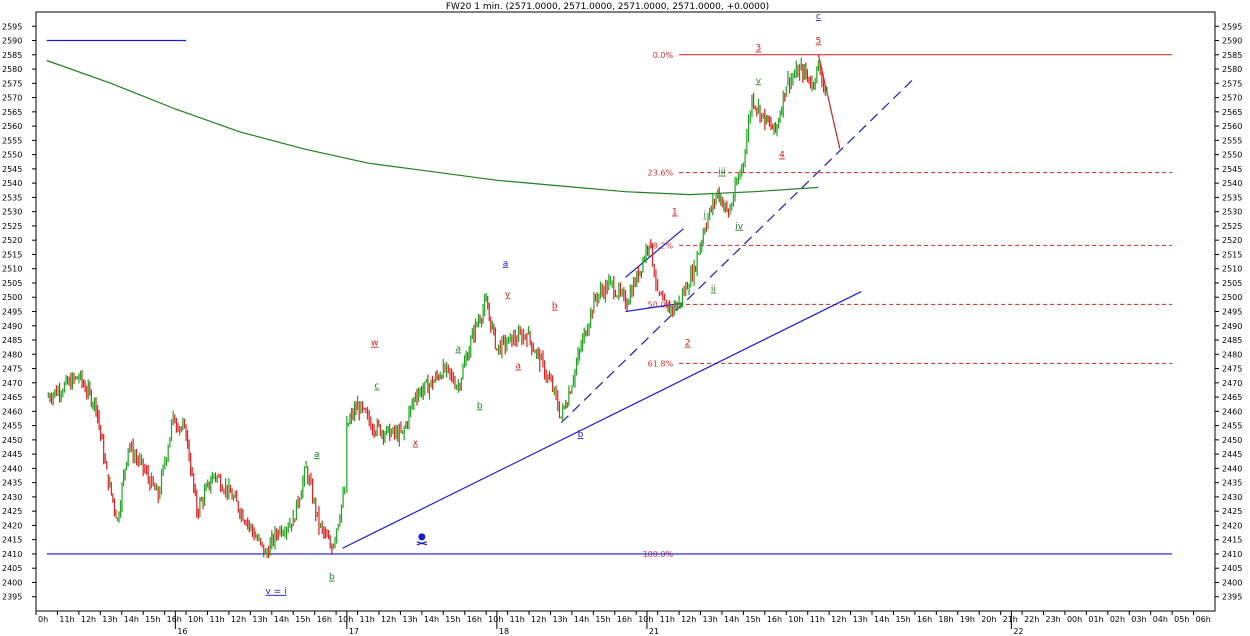  I want to click on y-tick-label: 2435, so click(1232, 483).